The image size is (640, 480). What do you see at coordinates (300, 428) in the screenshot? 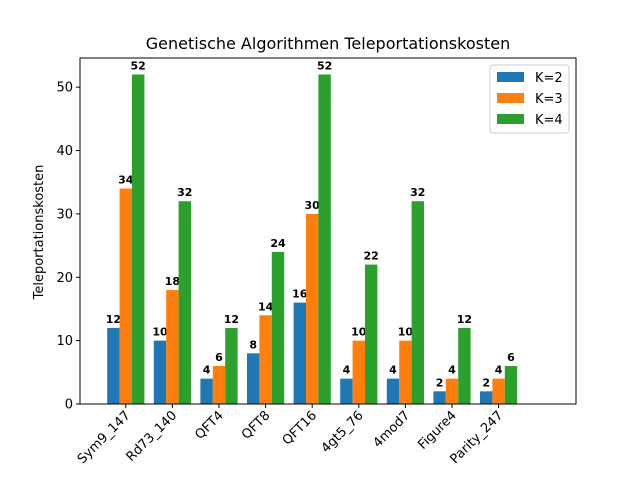
I see `x-tick-label: QFT16` at bounding box center [300, 428].